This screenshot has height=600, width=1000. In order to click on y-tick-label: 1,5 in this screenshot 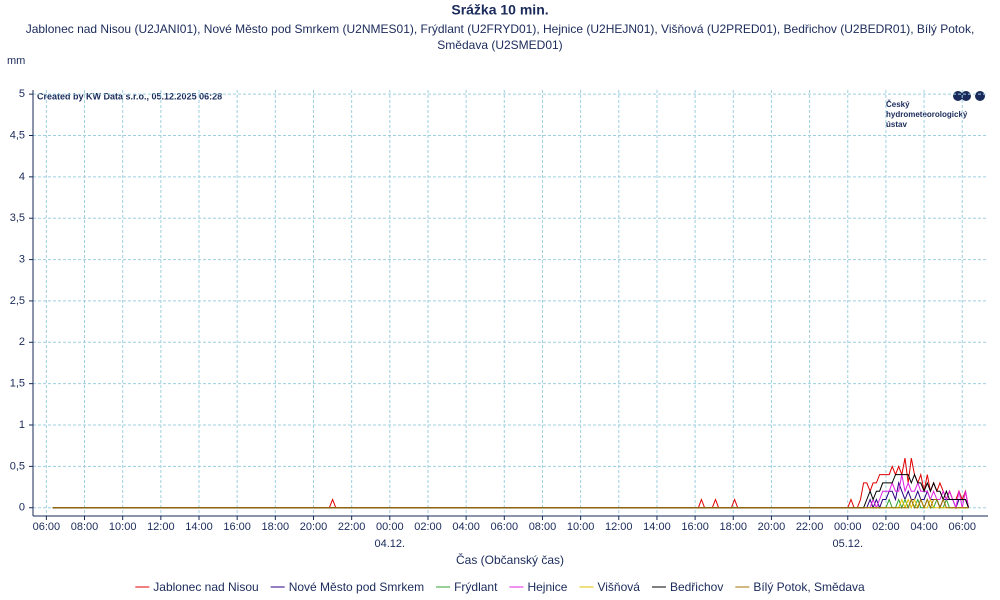, I will do `click(17, 384)`.